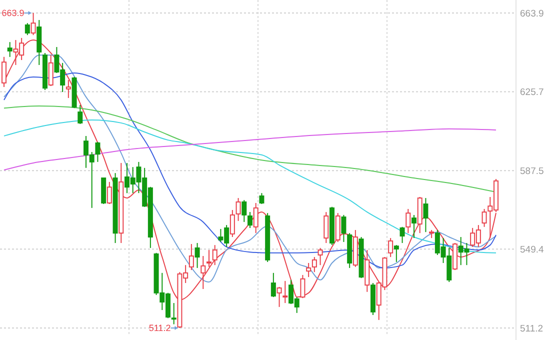  Describe the element at coordinates (250, 149) in the screenshot. I see `line-series` at that location.